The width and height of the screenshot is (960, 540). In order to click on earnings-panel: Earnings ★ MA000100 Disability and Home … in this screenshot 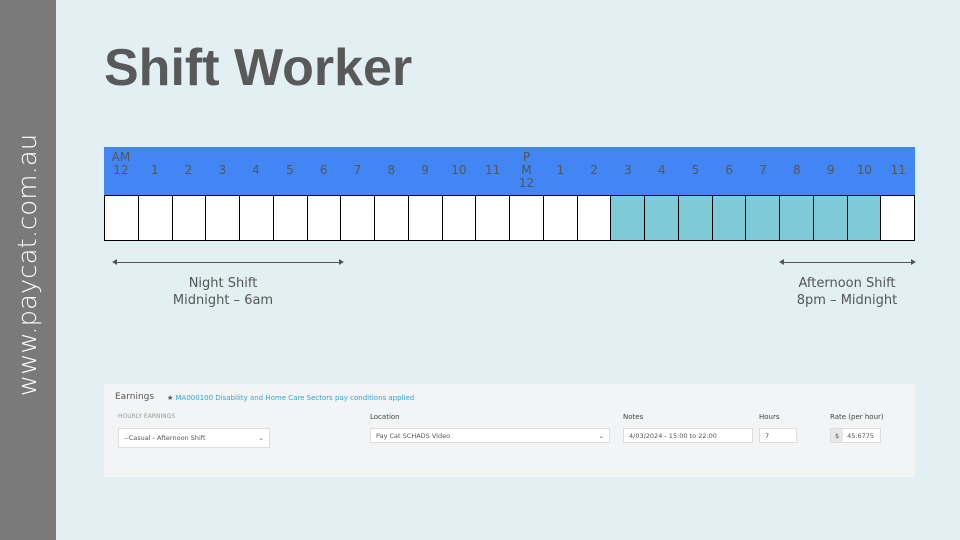, I will do `click(509, 430)`.